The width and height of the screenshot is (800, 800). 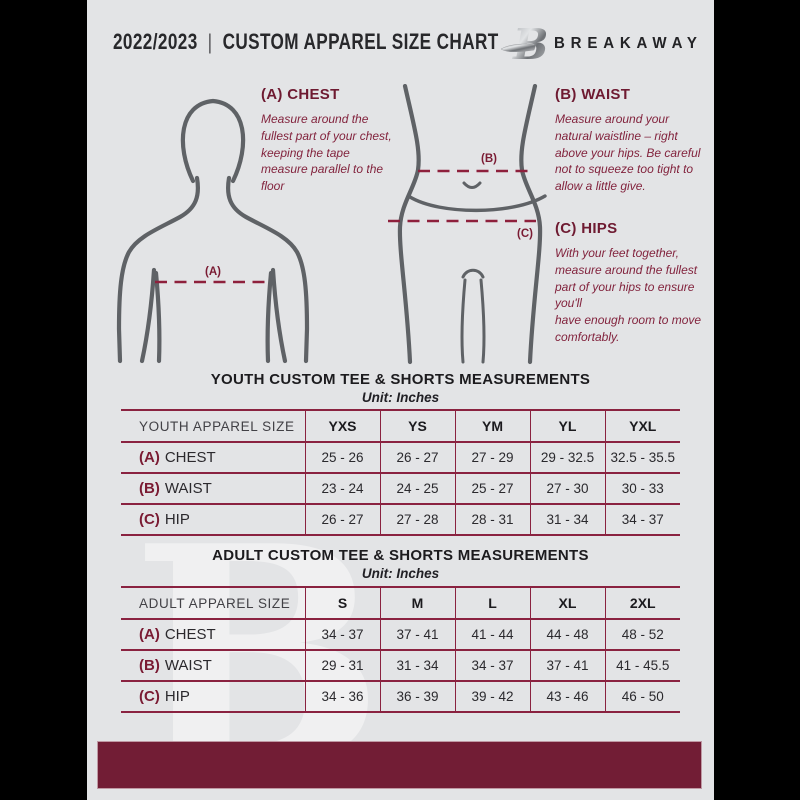 I want to click on youth-unit-label: Unit: Inches, so click(x=400, y=397).